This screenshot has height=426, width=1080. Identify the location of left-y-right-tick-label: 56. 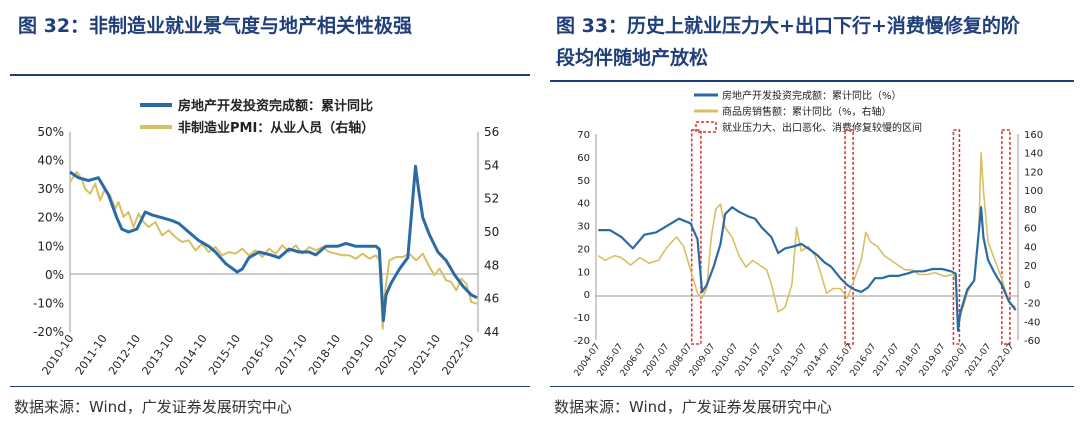
(491, 132).